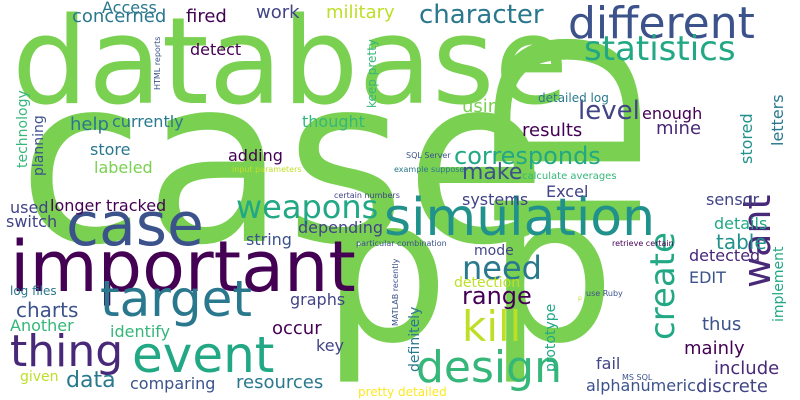 The image size is (800, 400). Describe the element at coordinates (733, 199) in the screenshot. I see `word-sensor-42: sensor` at that location.